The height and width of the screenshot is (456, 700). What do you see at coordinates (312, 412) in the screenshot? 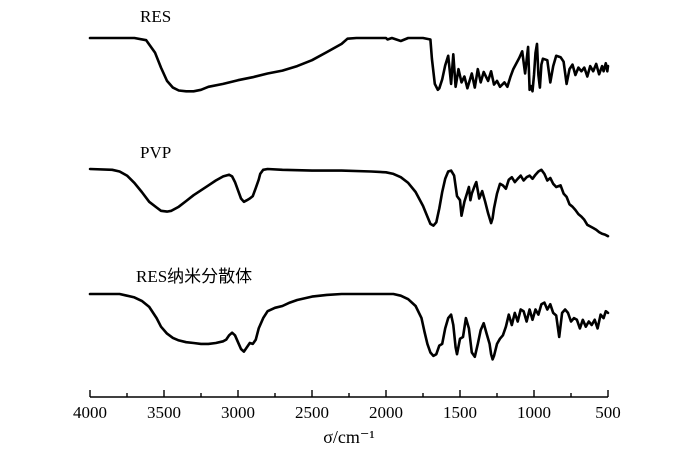
I see `x-tick-label: 2500` at bounding box center [312, 412].